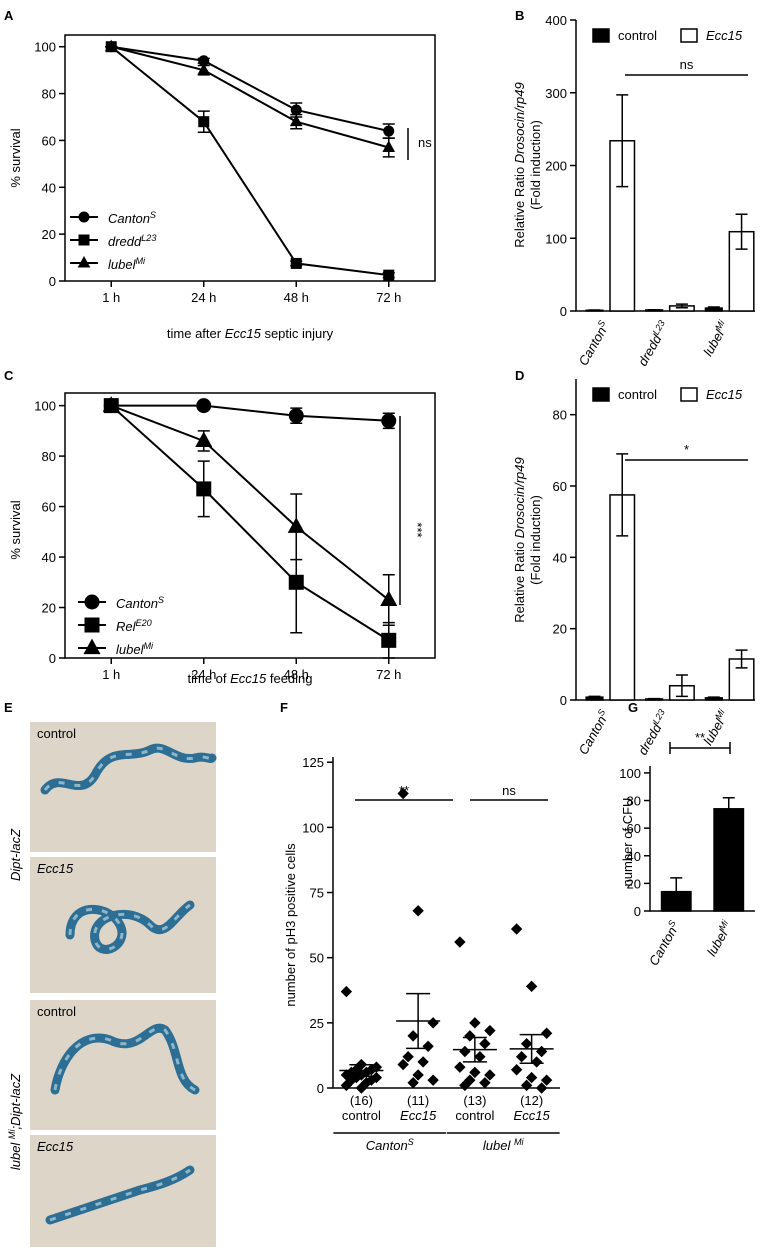 This screenshot has height=1250, width=769. What do you see at coordinates (509, 790) in the screenshot?
I see `annotation: ns` at bounding box center [509, 790].